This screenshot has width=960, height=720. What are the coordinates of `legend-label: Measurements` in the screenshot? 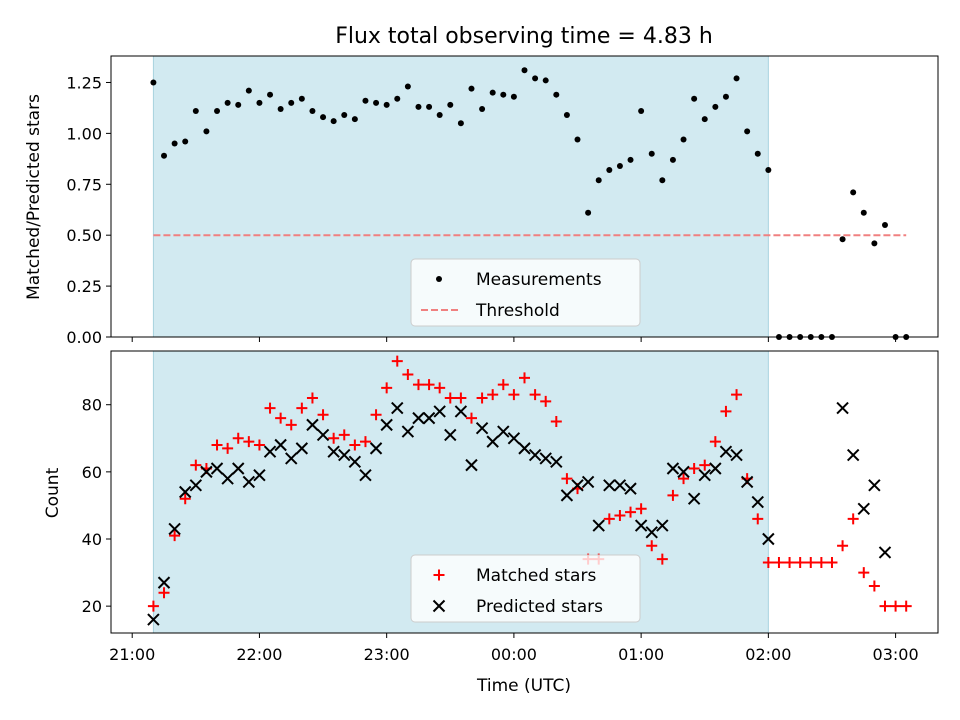 It's located at (539, 280).